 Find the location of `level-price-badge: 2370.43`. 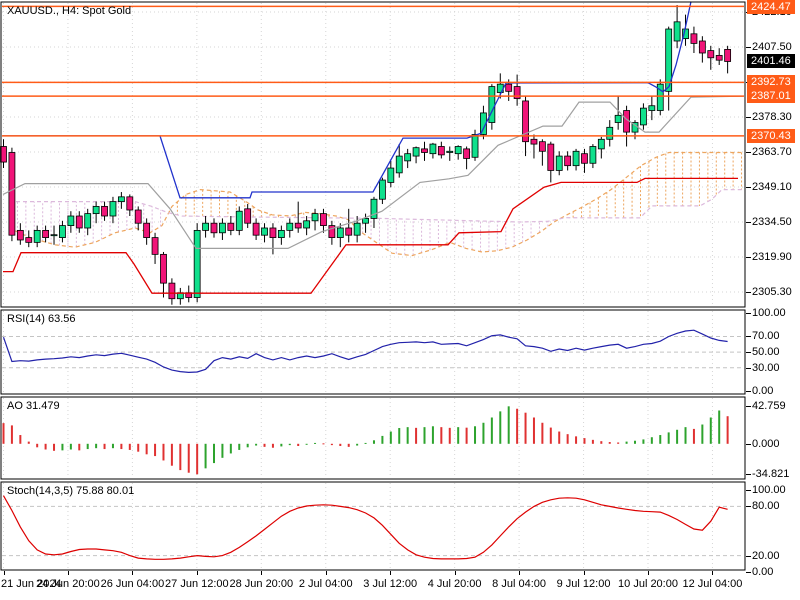

level-price-badge: 2370.43 is located at coordinates (771, 135).